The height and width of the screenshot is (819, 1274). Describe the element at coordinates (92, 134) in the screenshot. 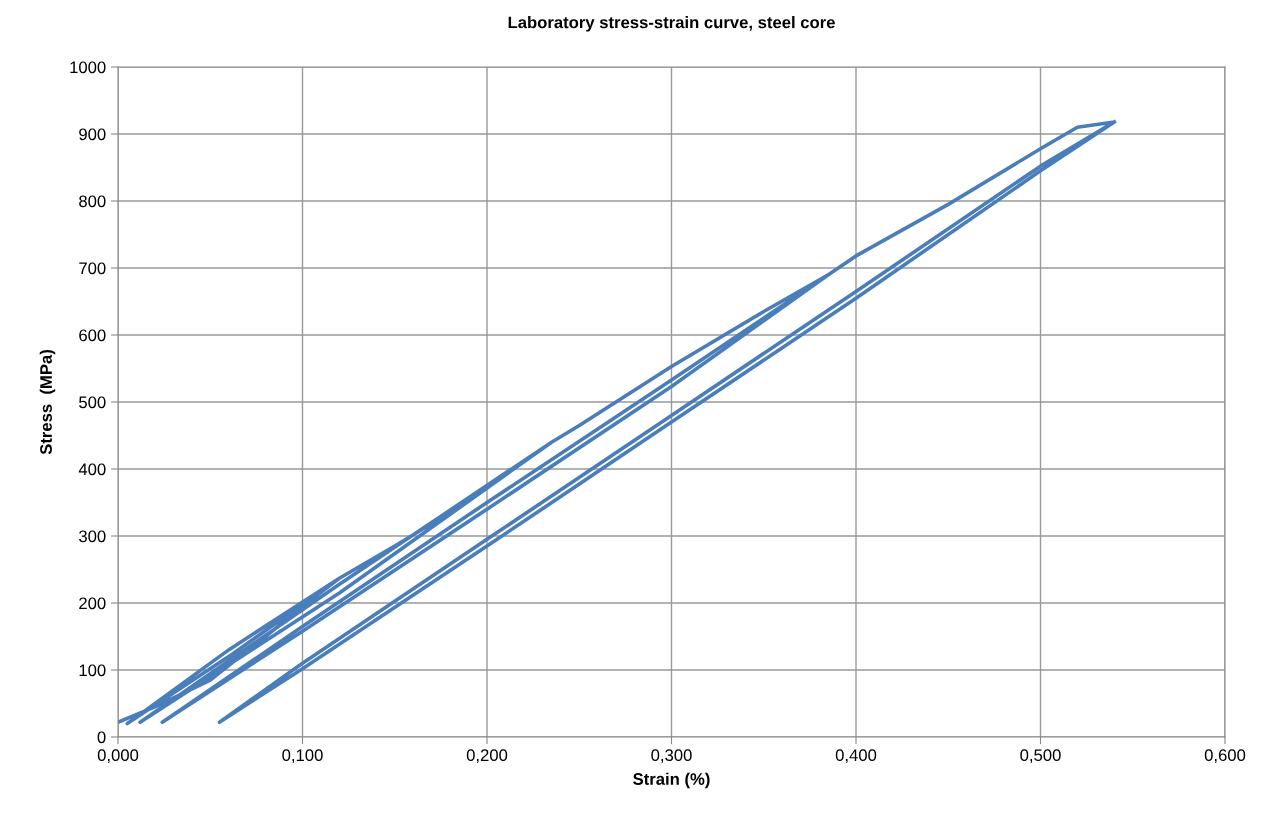

I see `y-tick-label: 900` at that location.